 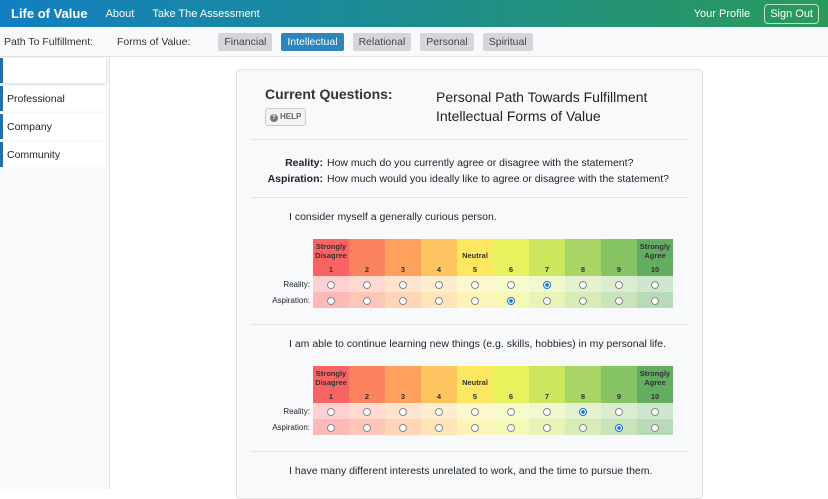 What do you see at coordinates (312, 41) in the screenshot?
I see `tab-intellectual: Intellectual` at bounding box center [312, 41].